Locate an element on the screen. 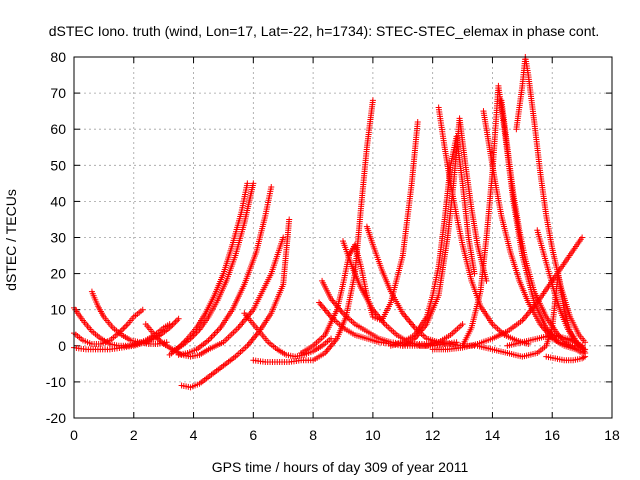  y-tick-label: 60 is located at coordinates (58, 129).